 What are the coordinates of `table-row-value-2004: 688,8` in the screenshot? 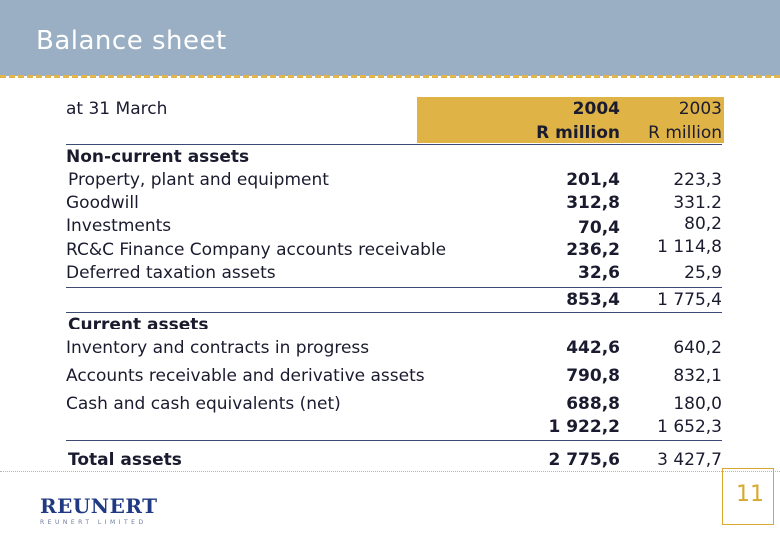 It's located at (593, 404).